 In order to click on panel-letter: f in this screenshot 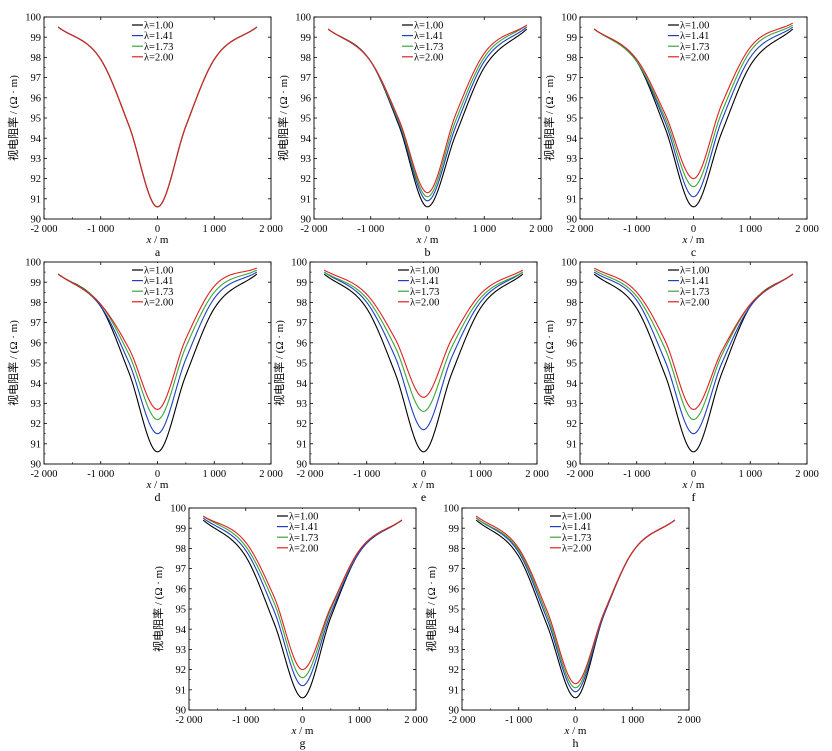, I will do `click(694, 497)`.